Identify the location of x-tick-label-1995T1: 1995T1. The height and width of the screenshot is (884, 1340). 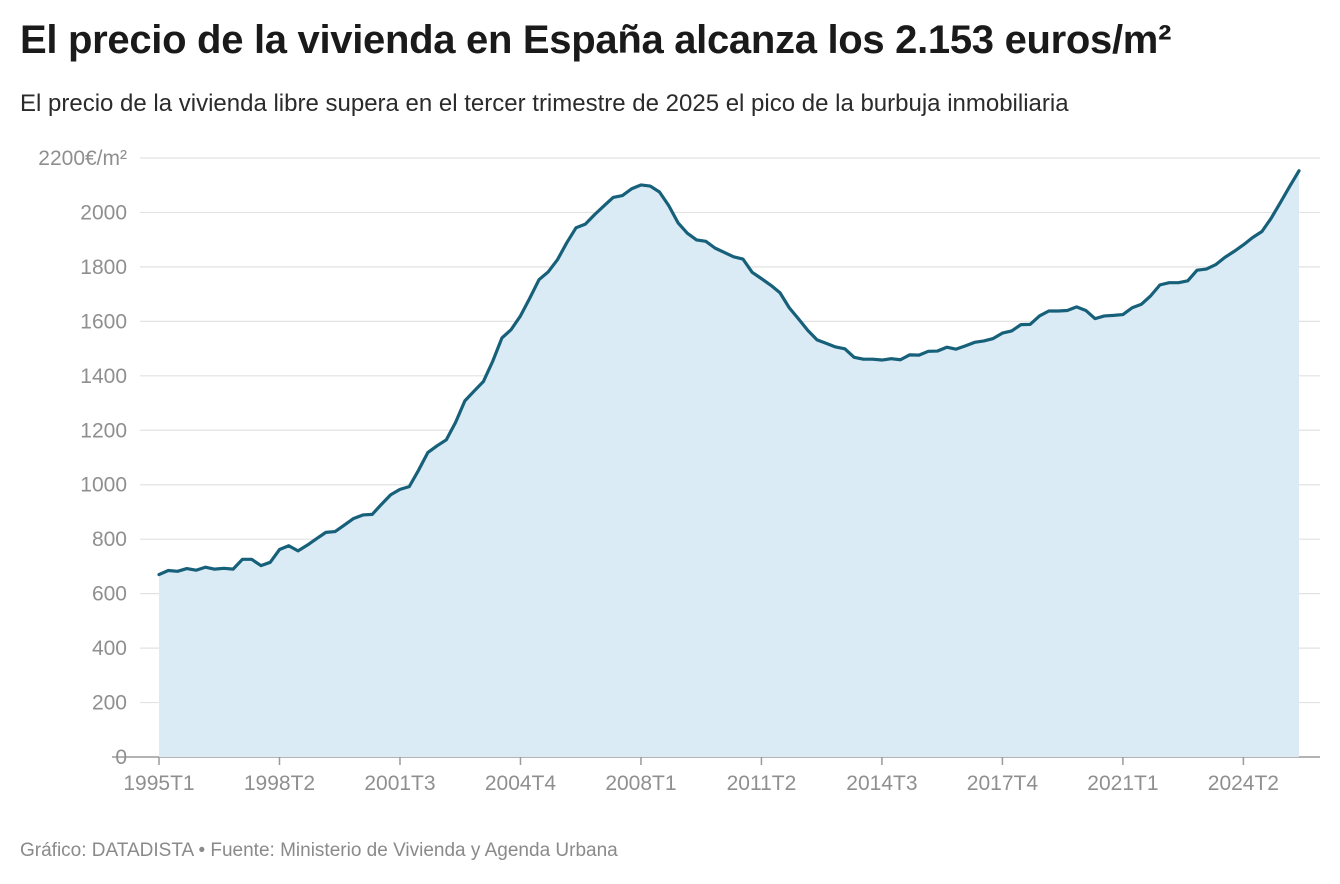
(158, 783).